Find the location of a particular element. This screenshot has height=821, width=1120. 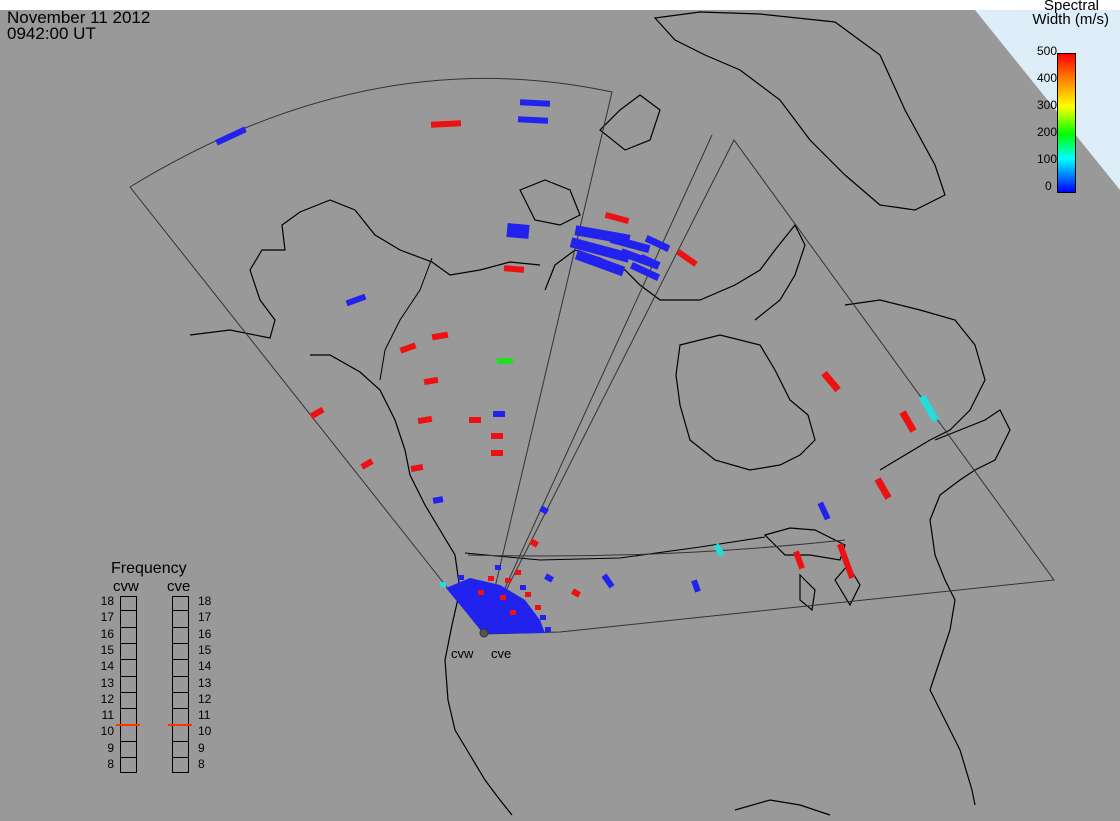

coast-gulf is located at coordinates (782, 807).